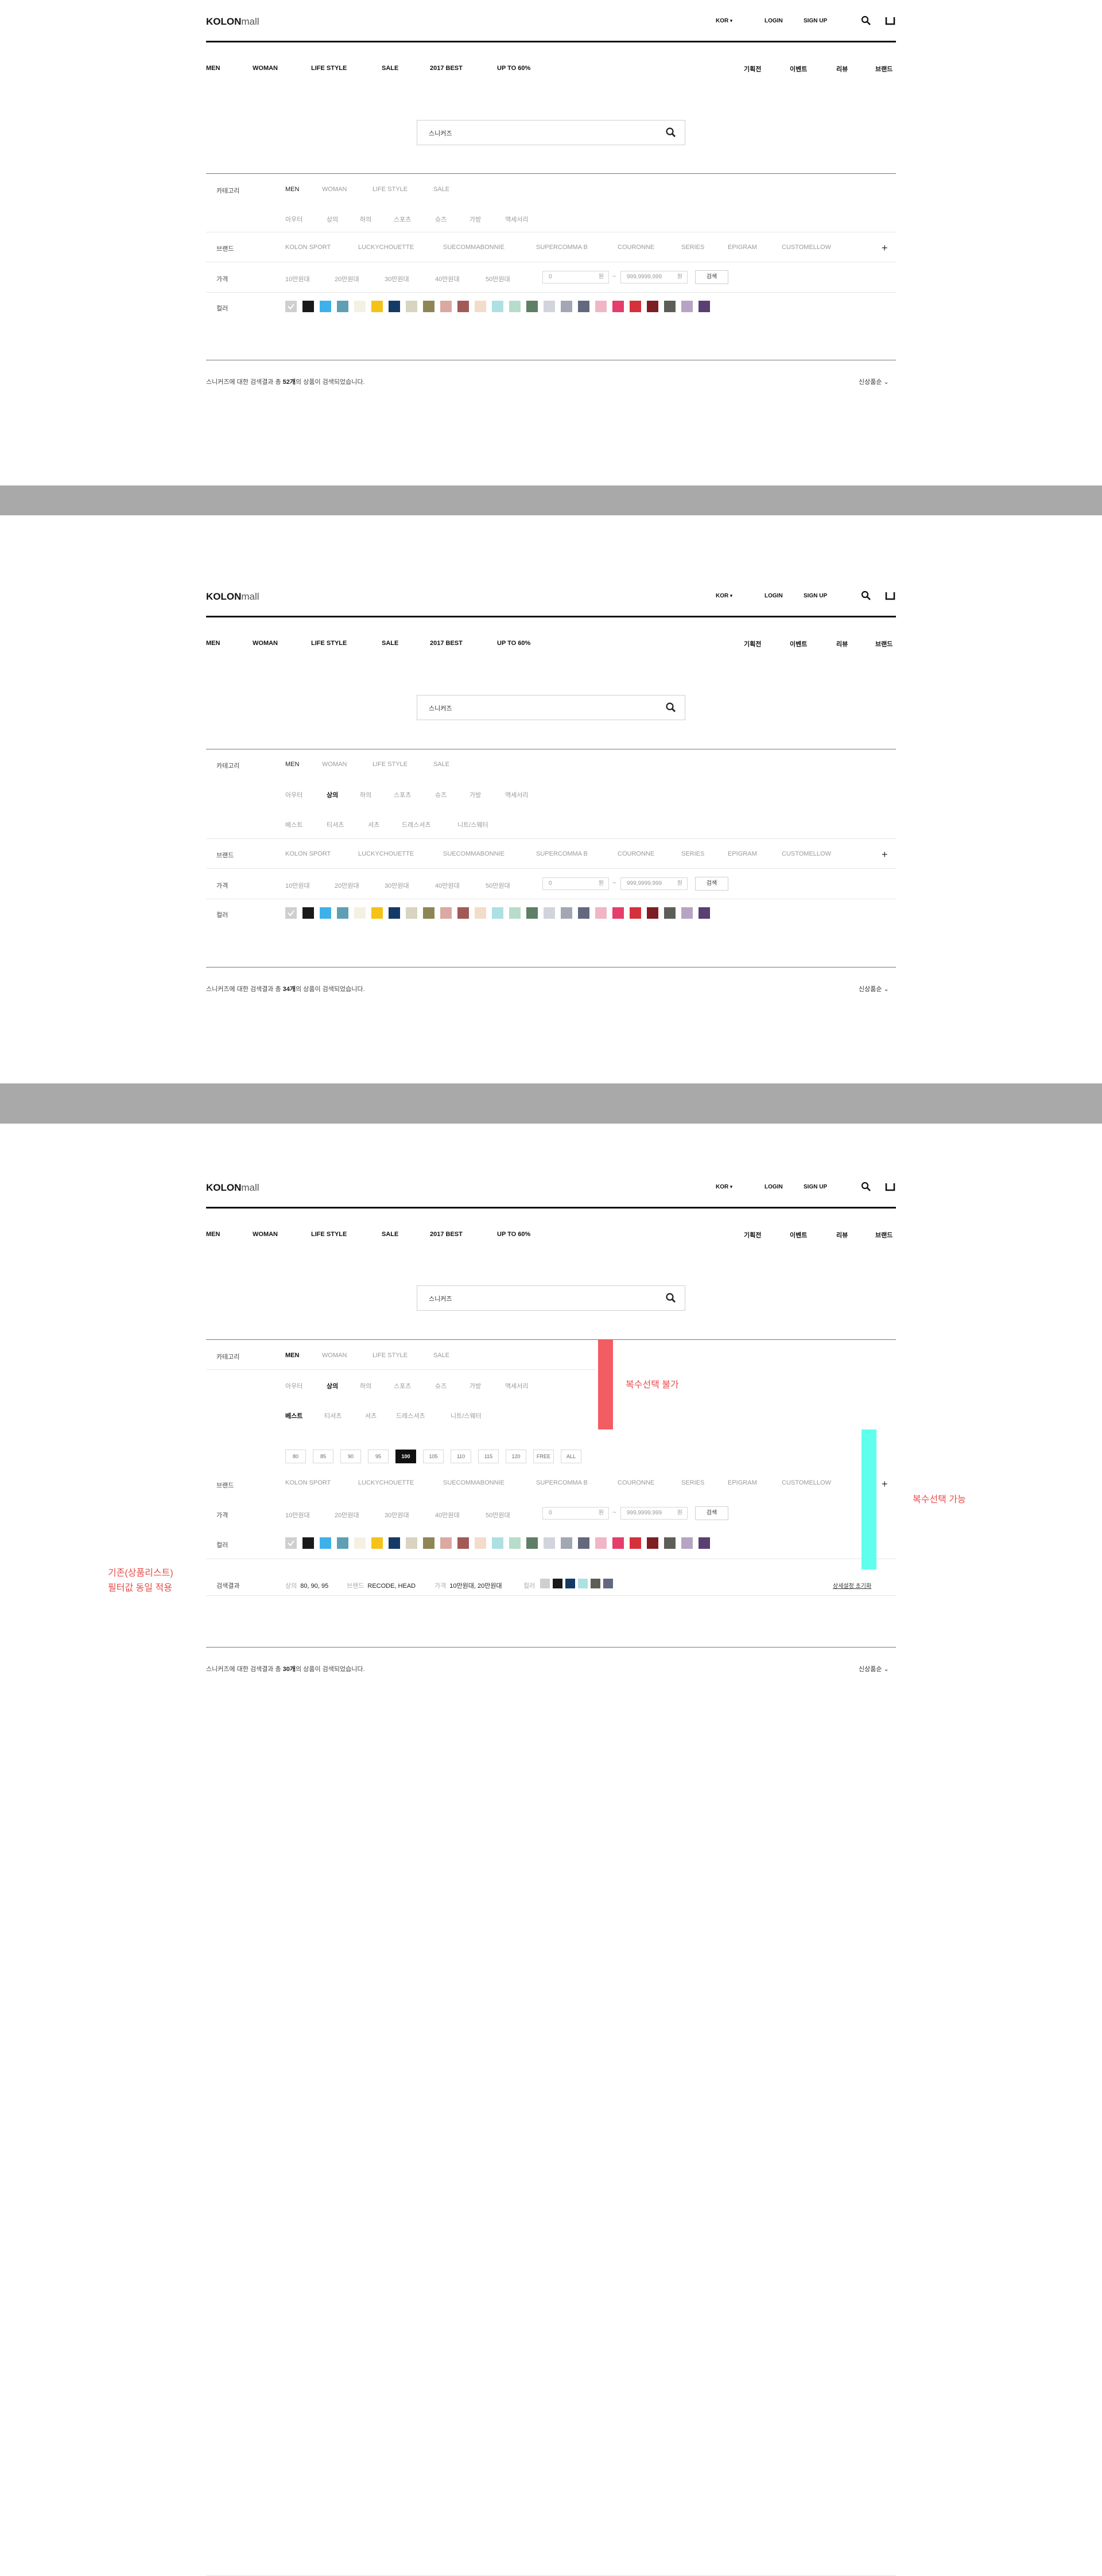 This screenshot has width=1102, height=2576. What do you see at coordinates (416, 825) in the screenshot?
I see `subsub-dressshirt: 드레스셔츠` at bounding box center [416, 825].